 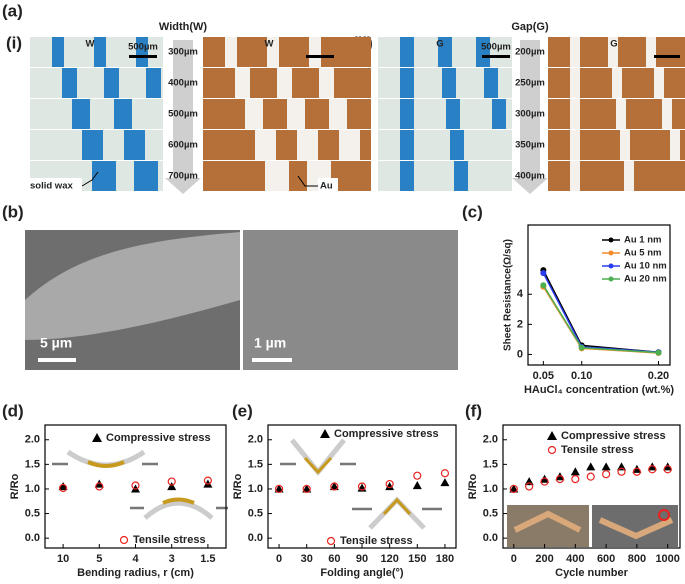 I want to click on y-axis-label: Sheet Resistance(Ω/sq), so click(x=508, y=295).